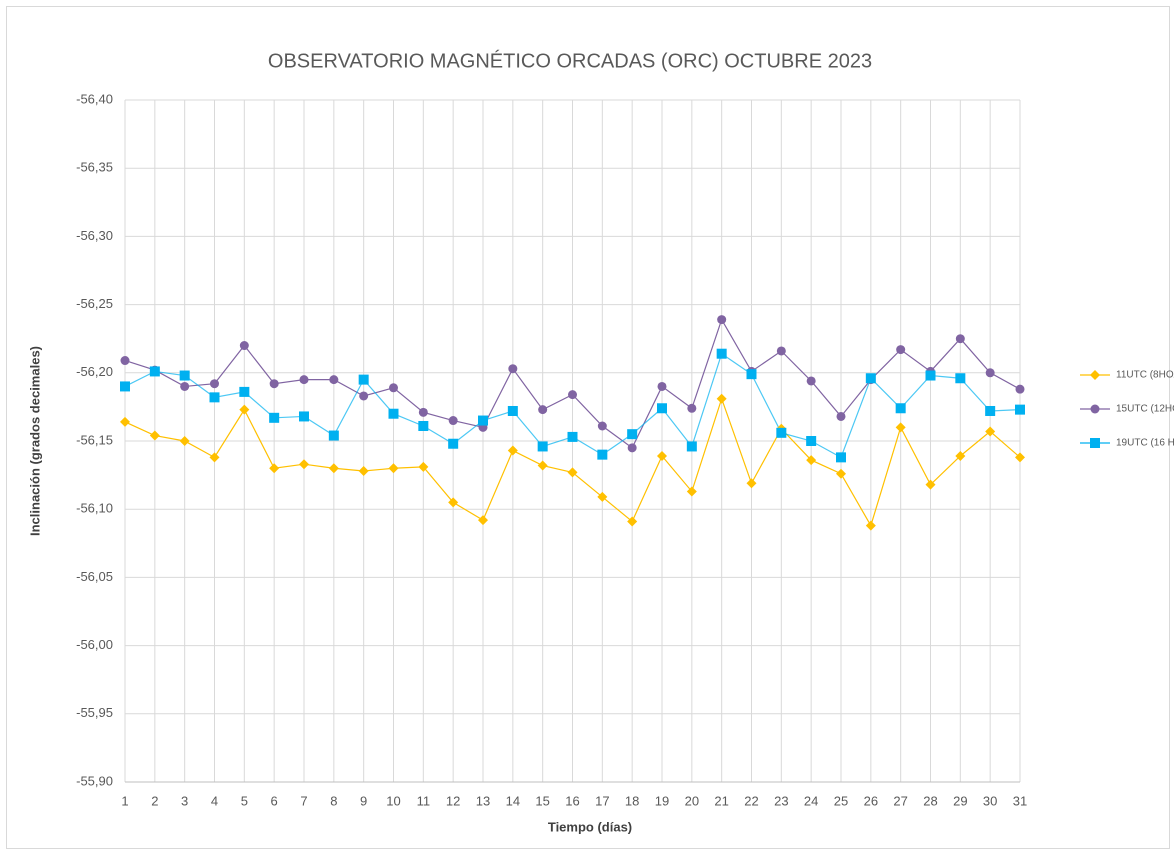  What do you see at coordinates (94, 712) in the screenshot?
I see `y-tick-label: -55,95` at bounding box center [94, 712].